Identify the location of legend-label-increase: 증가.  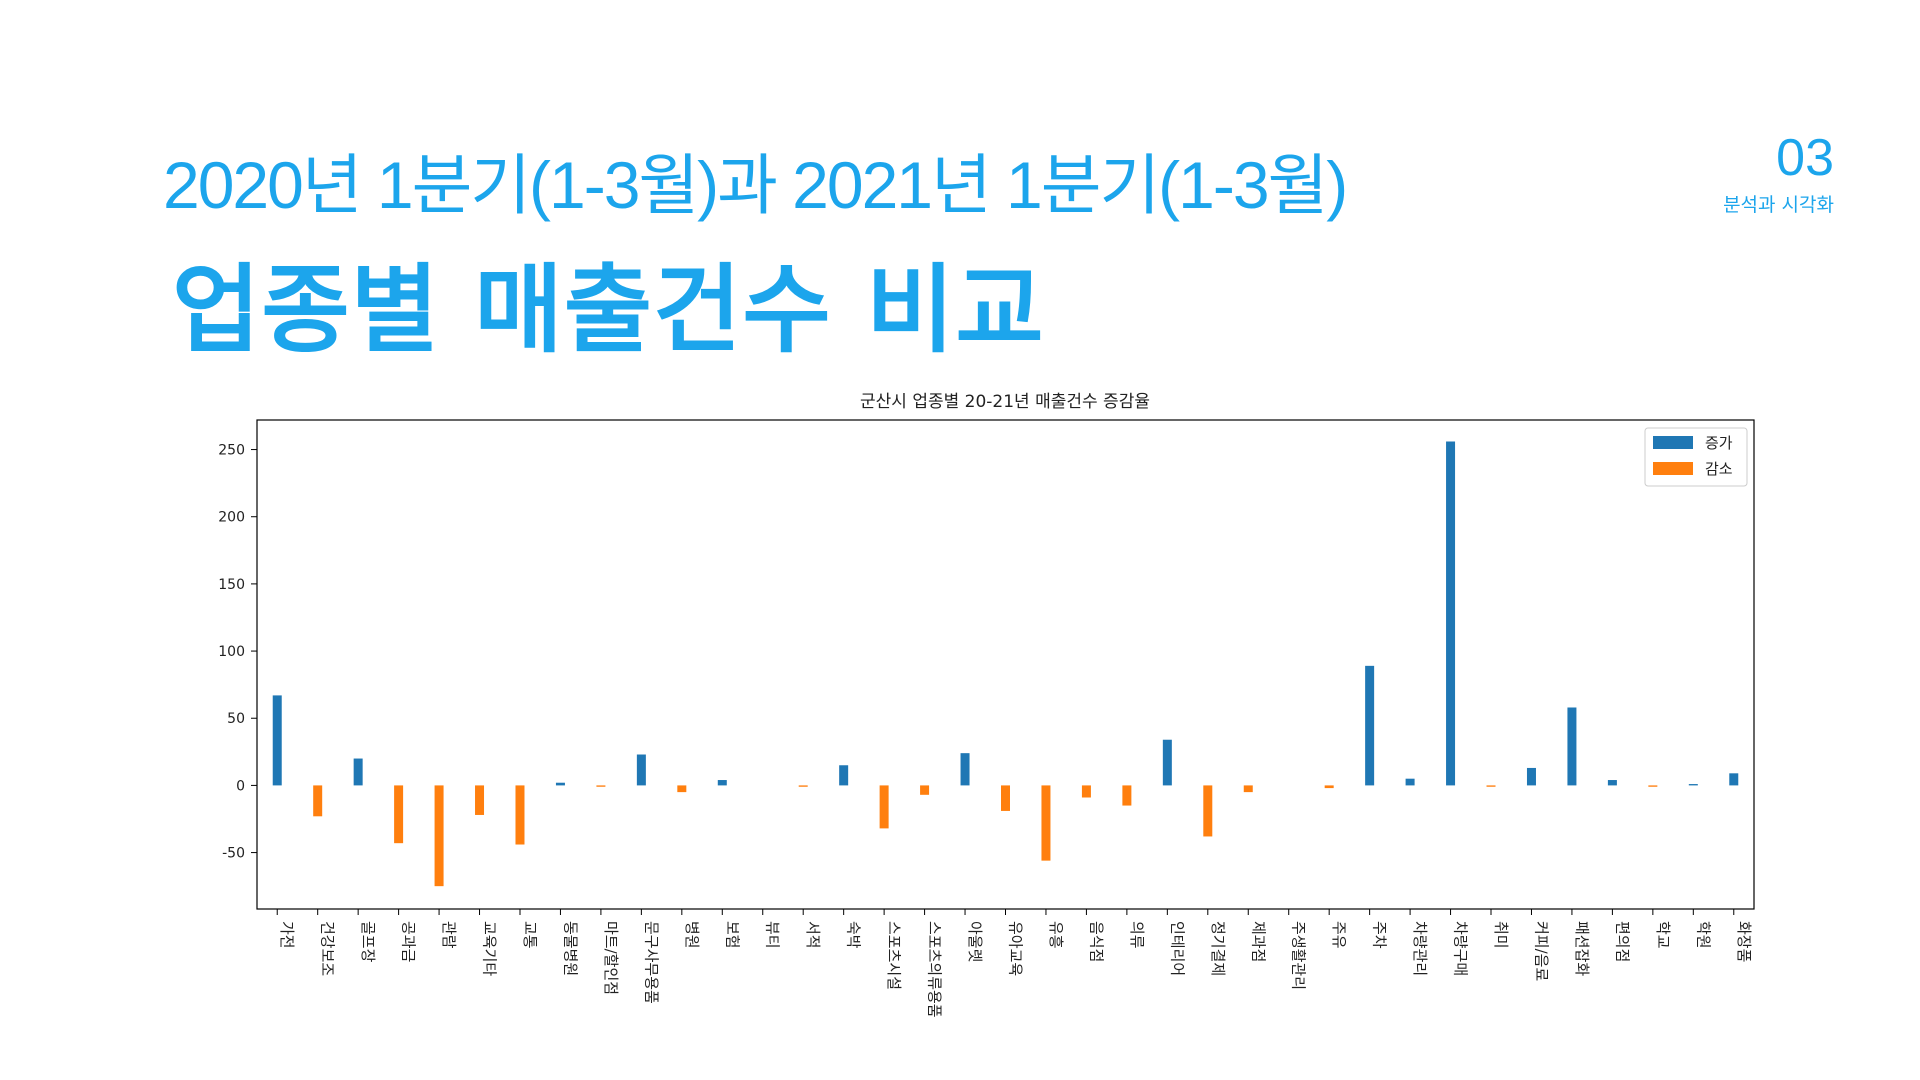
(1719, 443).